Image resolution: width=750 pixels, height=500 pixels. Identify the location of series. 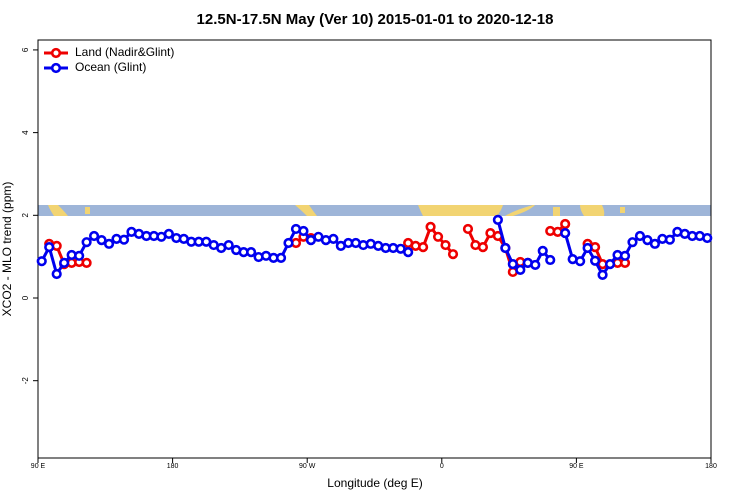
(374, 247).